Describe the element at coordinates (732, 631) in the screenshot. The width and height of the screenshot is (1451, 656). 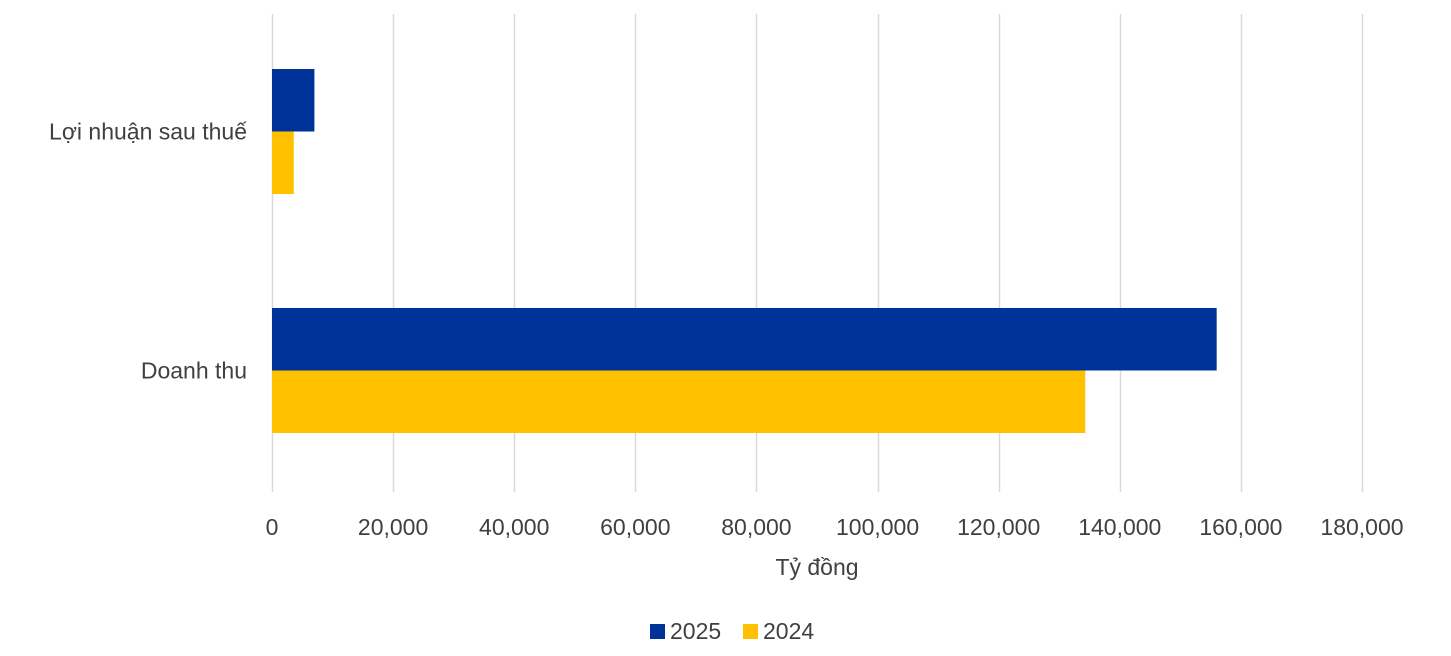
I see `legend: 2025 2024` at that location.